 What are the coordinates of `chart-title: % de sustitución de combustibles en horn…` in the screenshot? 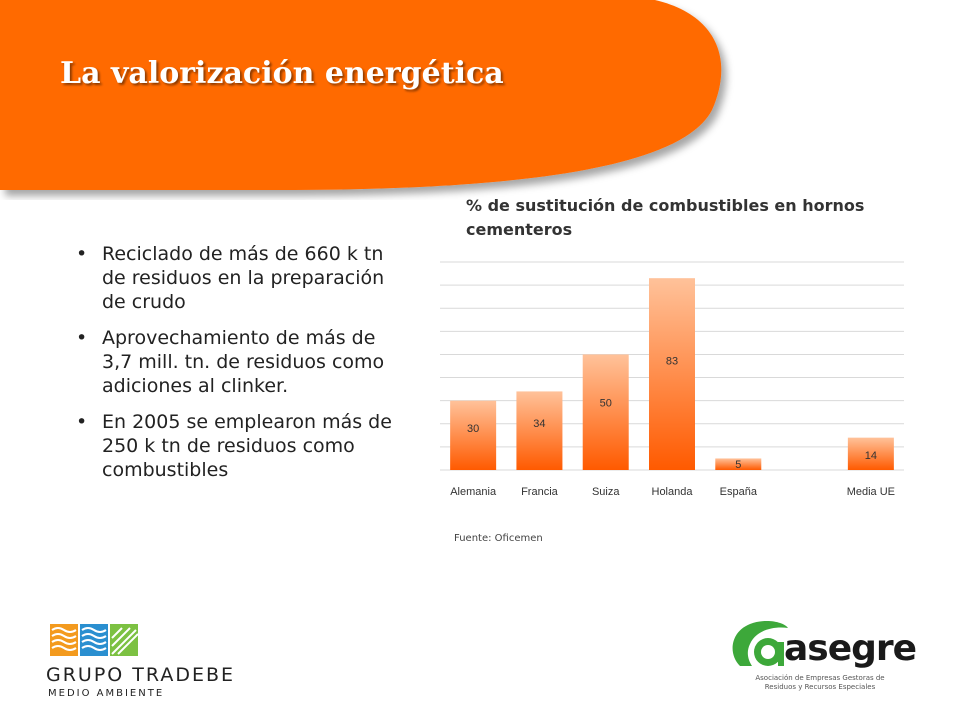 It's located at (665, 217).